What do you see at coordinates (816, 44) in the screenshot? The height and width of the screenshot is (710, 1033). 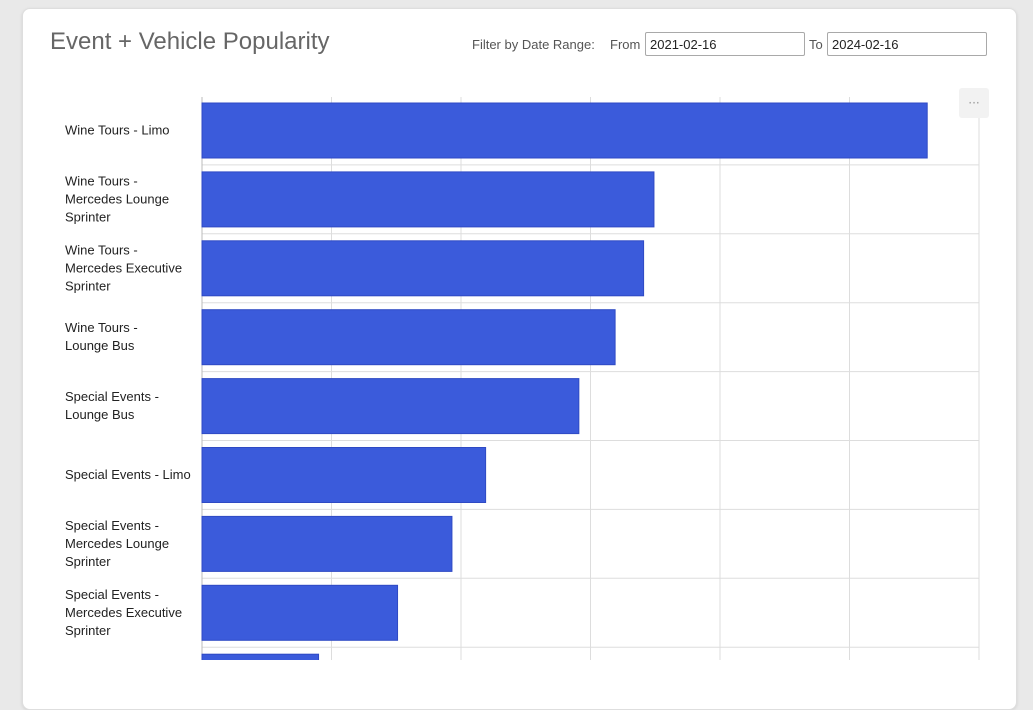 I see `to-label: To` at bounding box center [816, 44].